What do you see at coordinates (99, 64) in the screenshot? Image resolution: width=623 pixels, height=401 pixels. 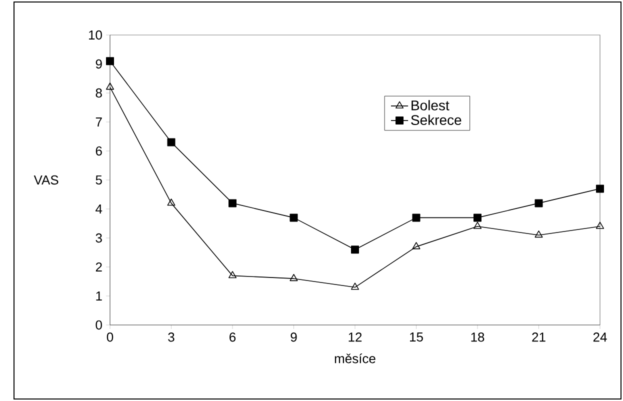 I see `y-tick-label: 9` at bounding box center [99, 64].